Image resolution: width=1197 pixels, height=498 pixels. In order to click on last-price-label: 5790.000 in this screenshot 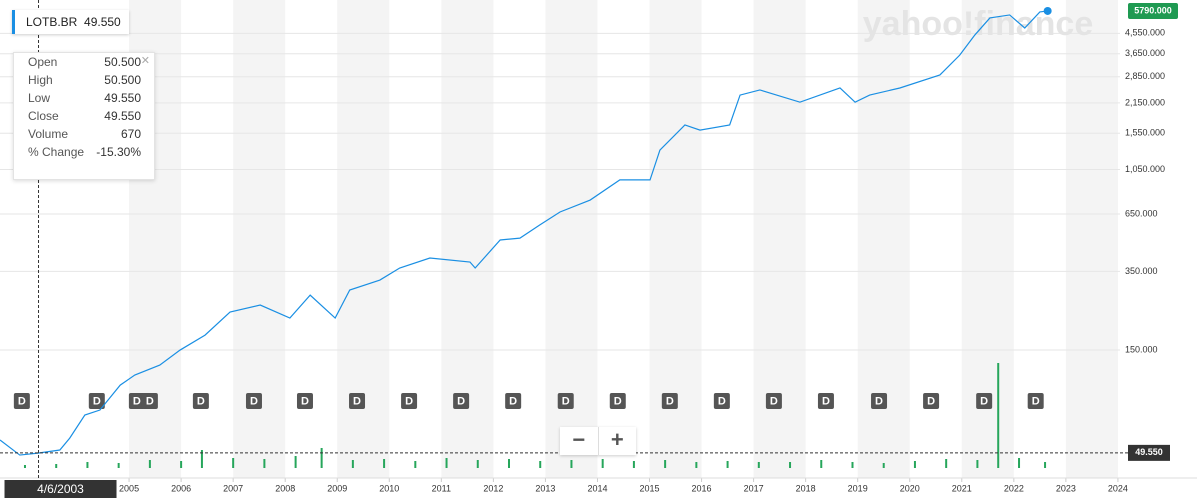, I will do `click(1153, 10)`.